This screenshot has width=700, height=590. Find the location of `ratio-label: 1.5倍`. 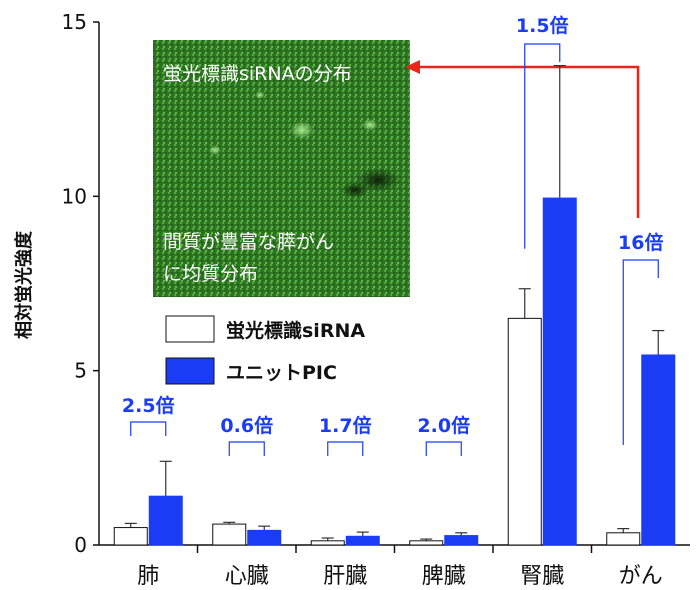

ratio-label: 1.5倍 is located at coordinates (542, 25).